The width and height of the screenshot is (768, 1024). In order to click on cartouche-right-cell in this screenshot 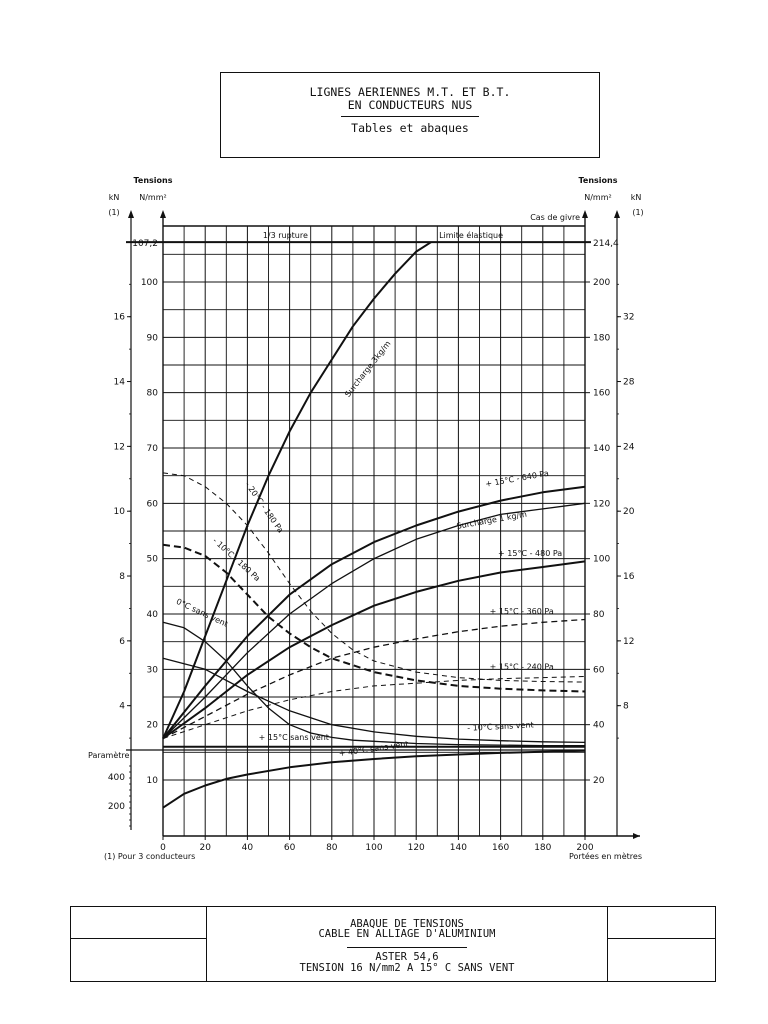, I will do `click(661, 944)`.